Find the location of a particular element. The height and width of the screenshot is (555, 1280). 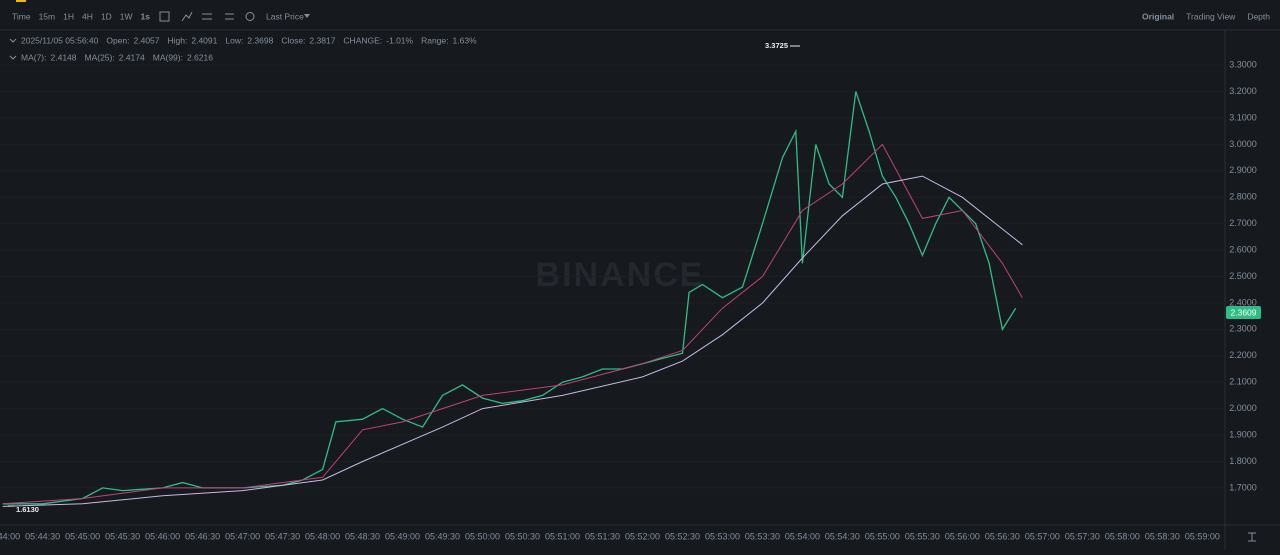

y-tick-label: 2.5000 is located at coordinates (1243, 276).